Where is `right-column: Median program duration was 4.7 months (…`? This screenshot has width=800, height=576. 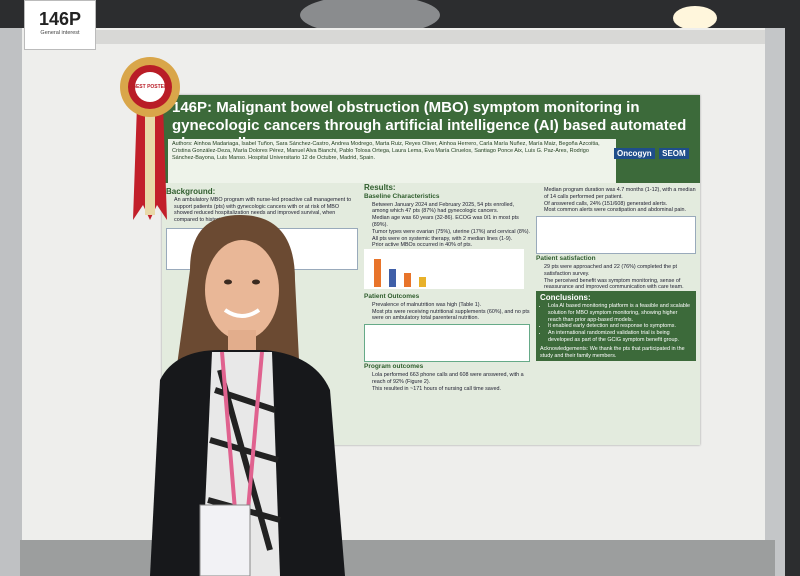
right-column: Median program duration was 4.7 months (… is located at coordinates (616, 314).